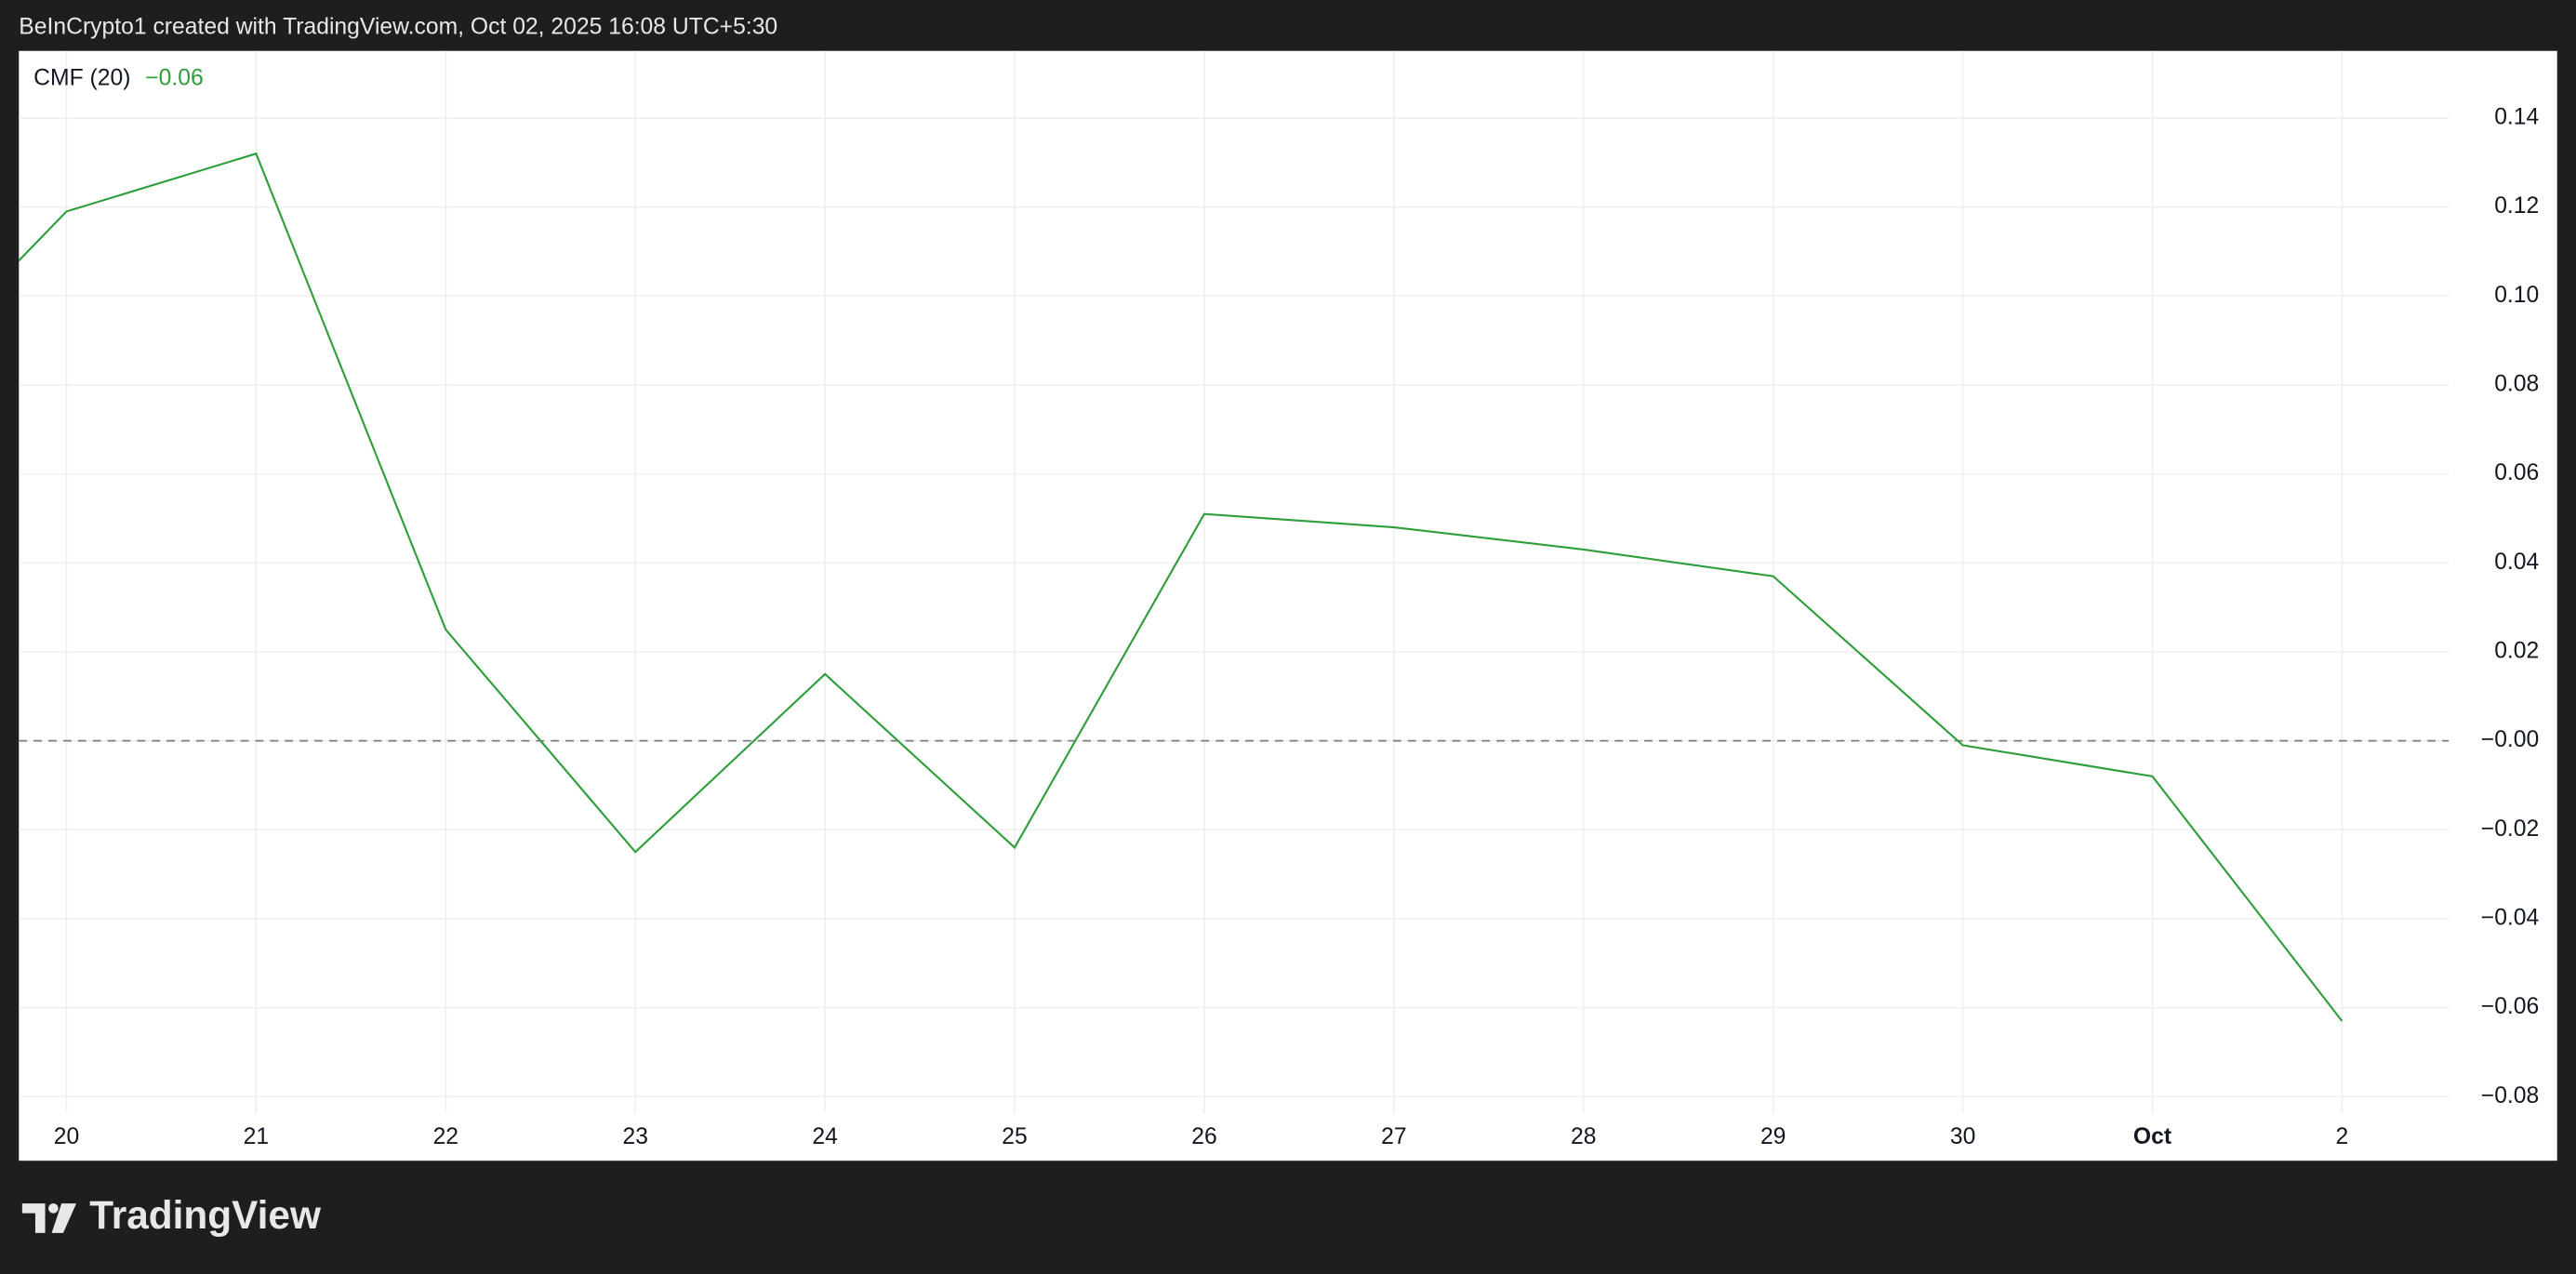  I want to click on y-tick-label: −0.06, so click(2510, 1007).